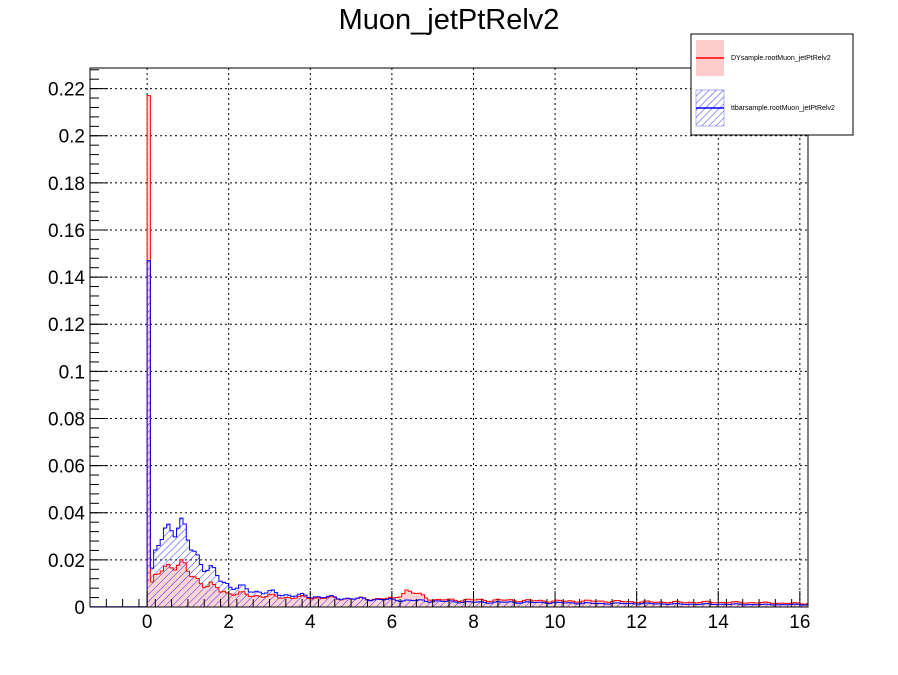 The height and width of the screenshot is (675, 898). I want to click on legend-label-dy: DYsample.rootMuon_jetPtRelv2, so click(781, 58).